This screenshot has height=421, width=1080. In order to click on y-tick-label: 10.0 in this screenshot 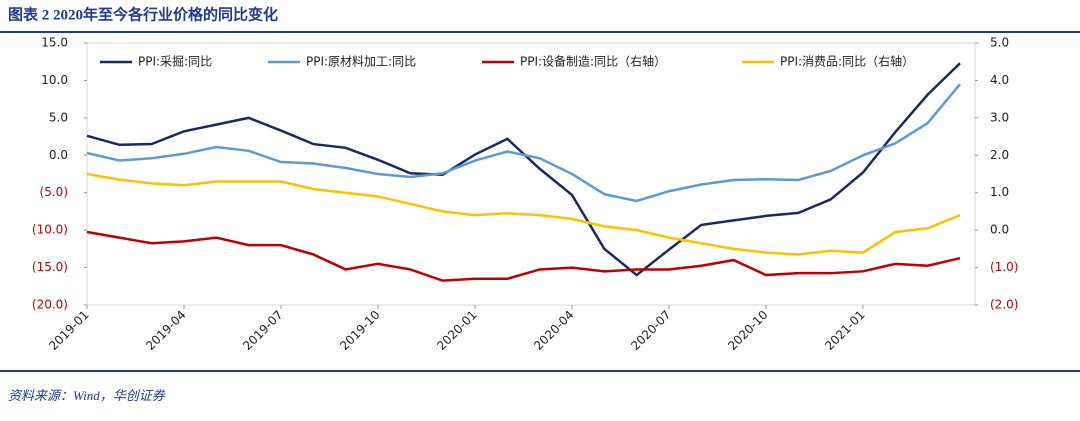, I will do `click(54, 80)`.